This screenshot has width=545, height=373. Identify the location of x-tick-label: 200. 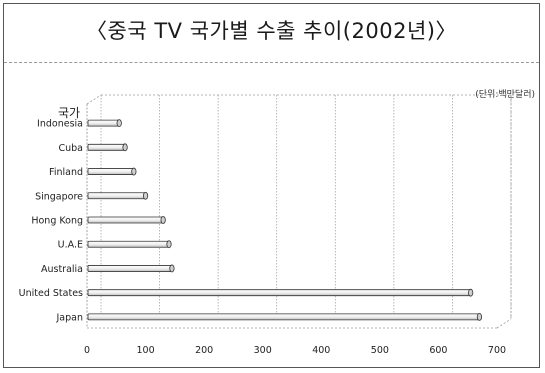
(204, 350).